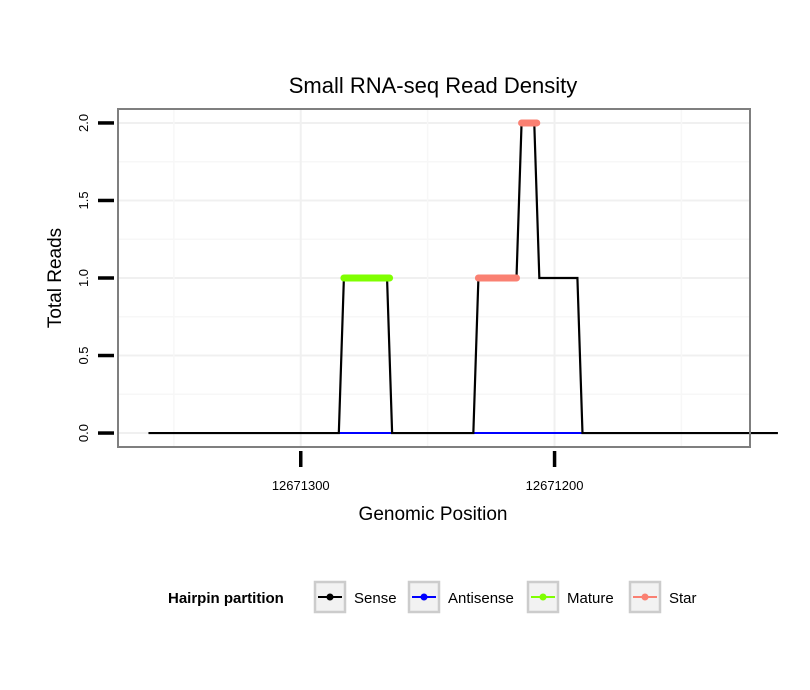 The image size is (810, 690). What do you see at coordinates (83, 123) in the screenshot?
I see `y-tick-label: 2.0` at bounding box center [83, 123].